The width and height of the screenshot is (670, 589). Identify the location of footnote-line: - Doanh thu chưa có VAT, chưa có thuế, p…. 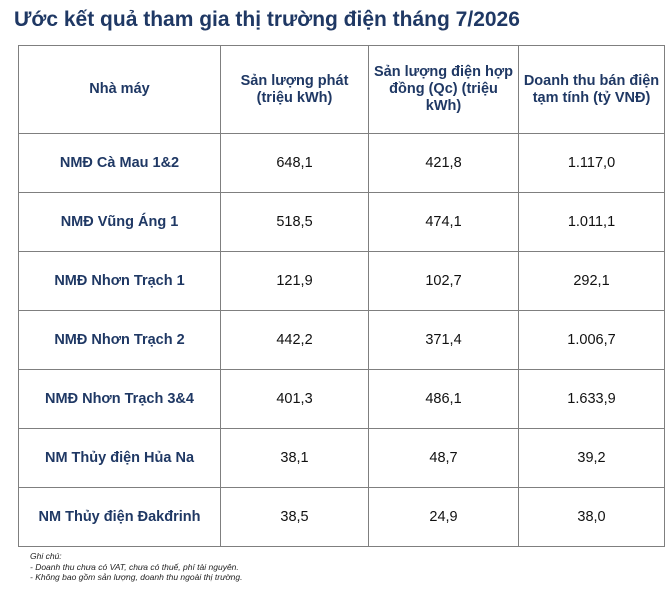
(134, 566).